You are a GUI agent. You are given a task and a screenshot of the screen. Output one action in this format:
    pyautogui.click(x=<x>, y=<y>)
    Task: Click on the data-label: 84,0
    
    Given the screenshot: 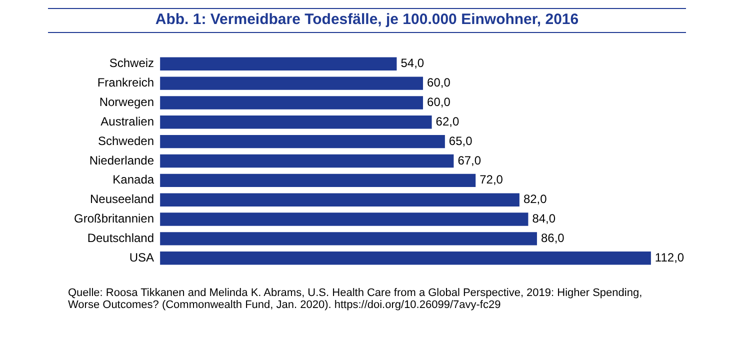 What is the action you would take?
    pyautogui.click(x=544, y=219)
    